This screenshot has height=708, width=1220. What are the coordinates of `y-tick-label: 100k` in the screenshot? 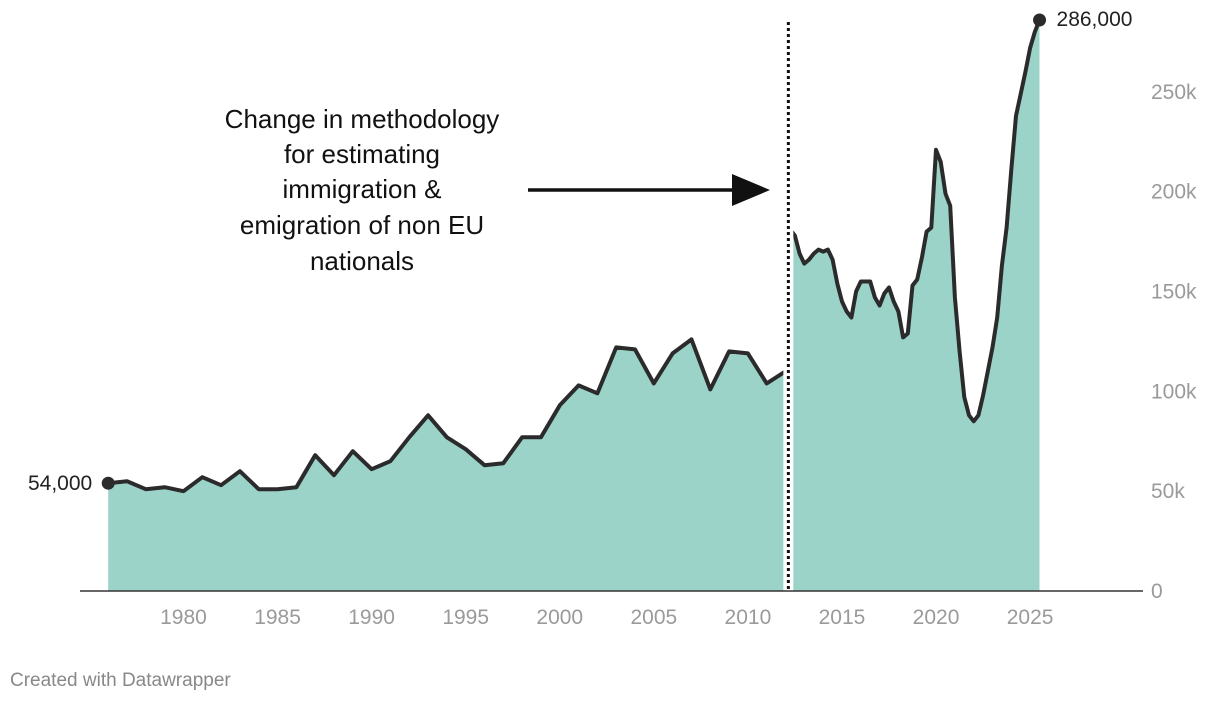 It's located at (1174, 391).